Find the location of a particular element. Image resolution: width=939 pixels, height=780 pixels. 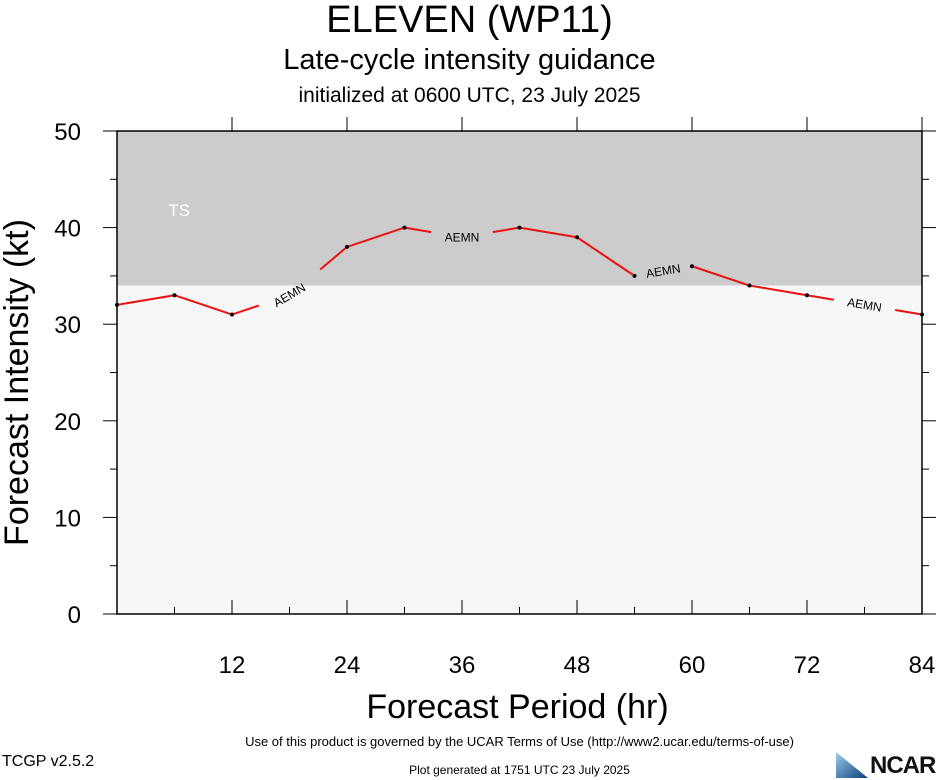

y-tick-label: 30 is located at coordinates (67, 325).